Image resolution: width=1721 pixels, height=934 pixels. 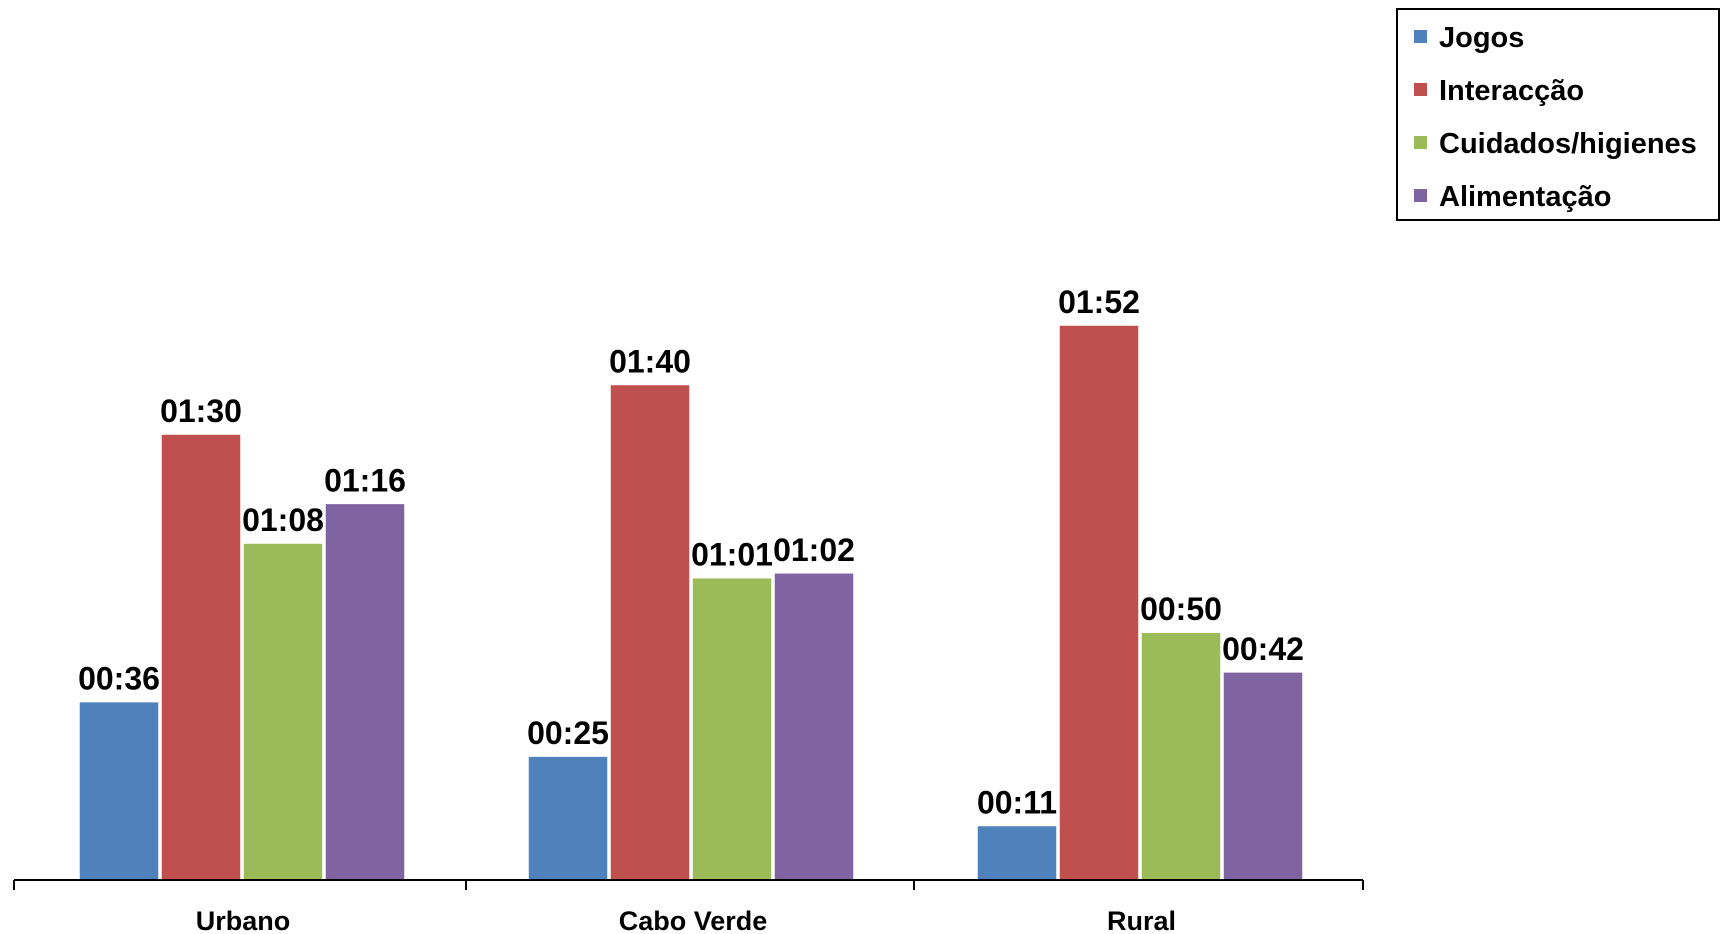 I want to click on legend-box, so click(x=1558, y=114).